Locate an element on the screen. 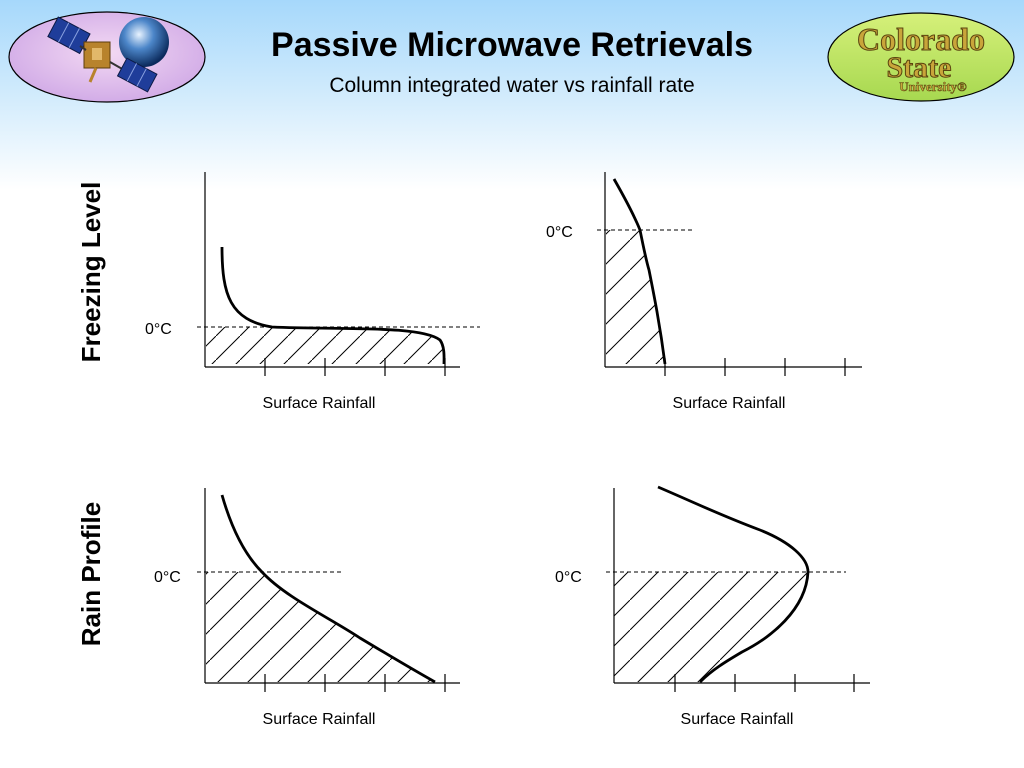 Image resolution: width=1024 pixels, height=768 pixels. svg-text: Colorado is located at coordinates (921, 39).